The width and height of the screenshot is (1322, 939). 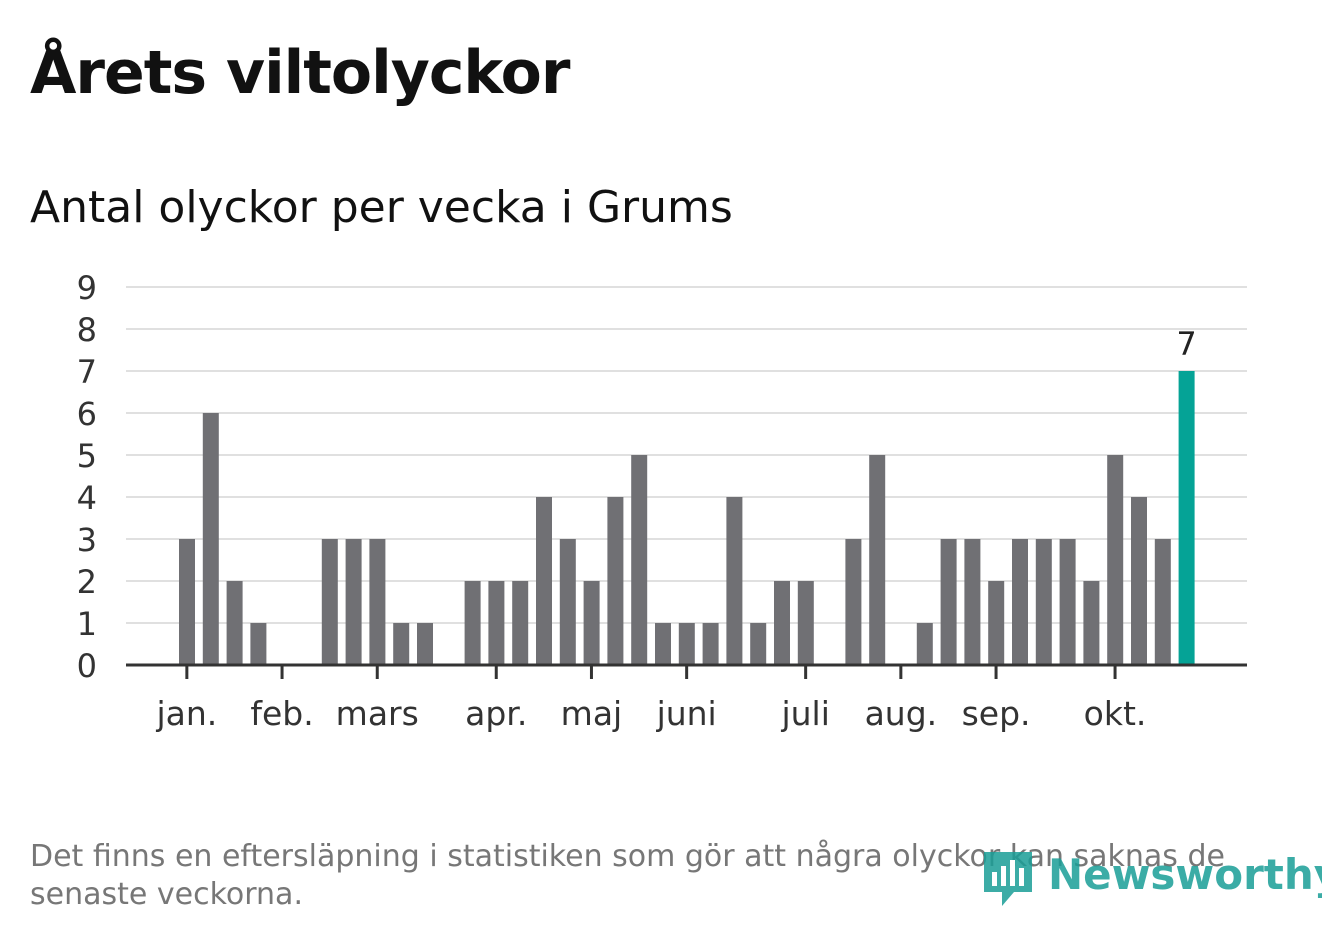 I want to click on y-tick-label: 0, so click(x=87, y=666).